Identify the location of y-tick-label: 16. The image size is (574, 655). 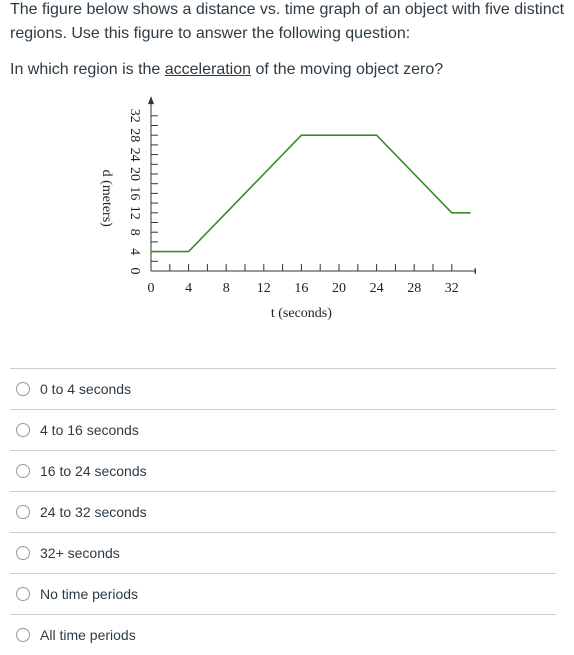
(134, 193).